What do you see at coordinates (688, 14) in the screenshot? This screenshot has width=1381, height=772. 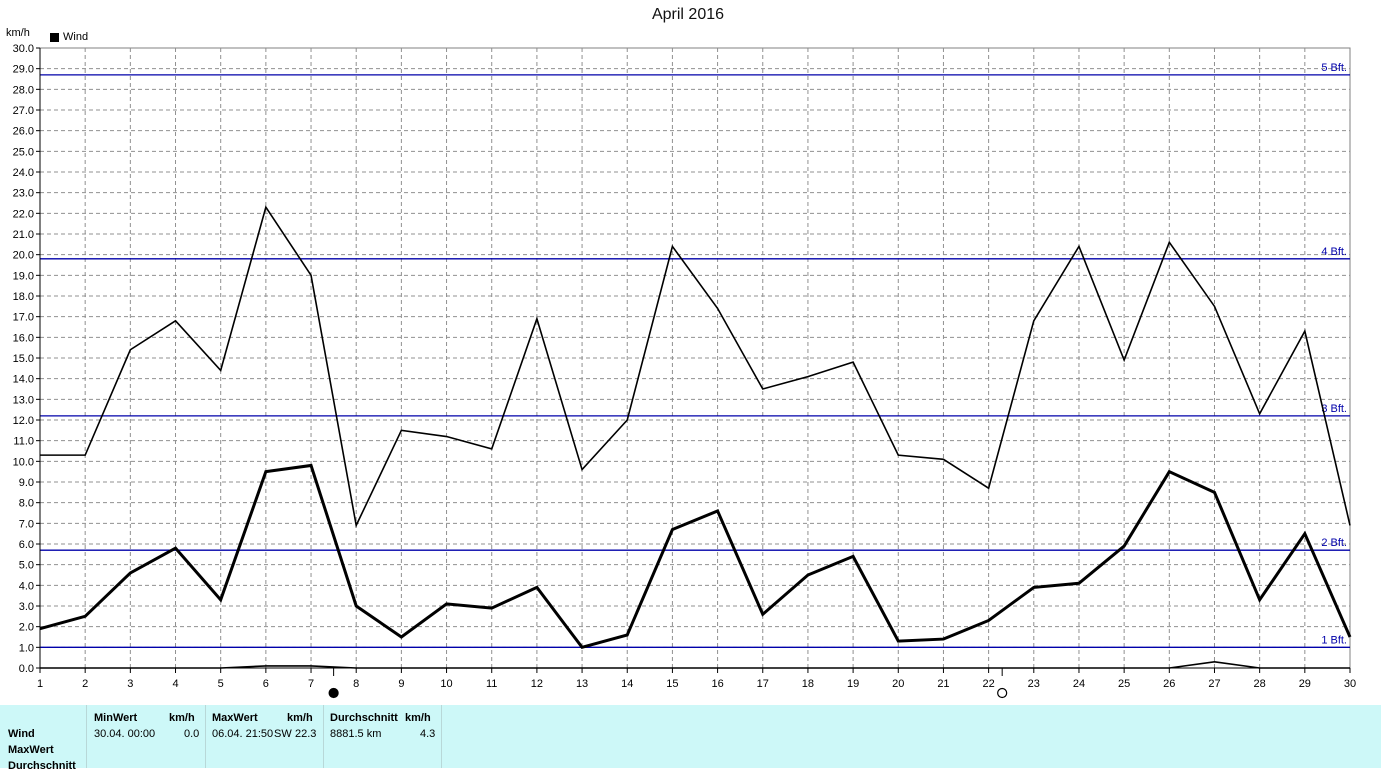 I see `chart-title: April 2016` at bounding box center [688, 14].